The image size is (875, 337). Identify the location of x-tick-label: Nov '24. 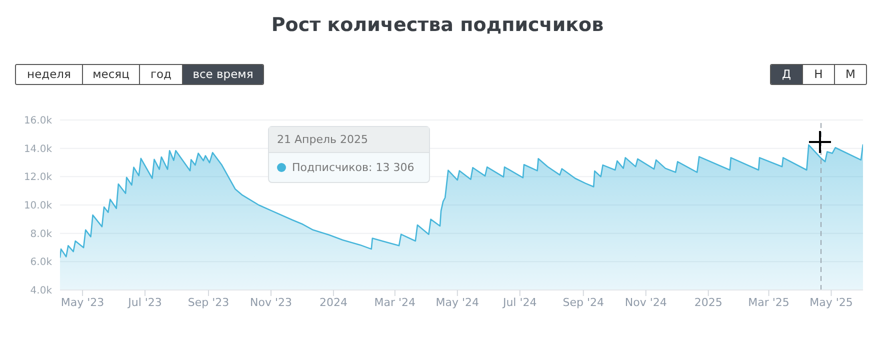
(645, 302).